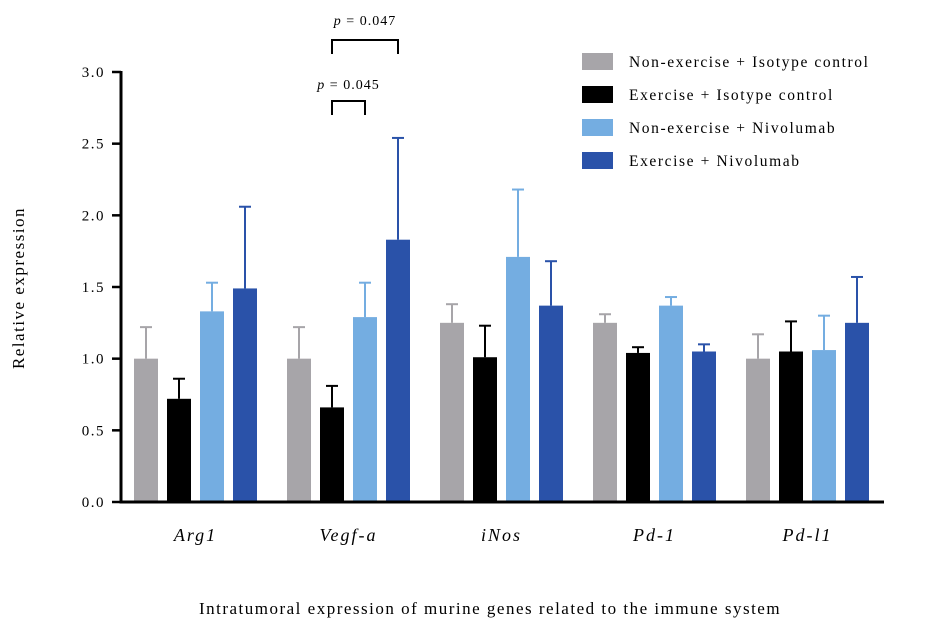 This screenshot has height=628, width=941. I want to click on legend-label: Non-exercise + Isotype control, so click(749, 62).